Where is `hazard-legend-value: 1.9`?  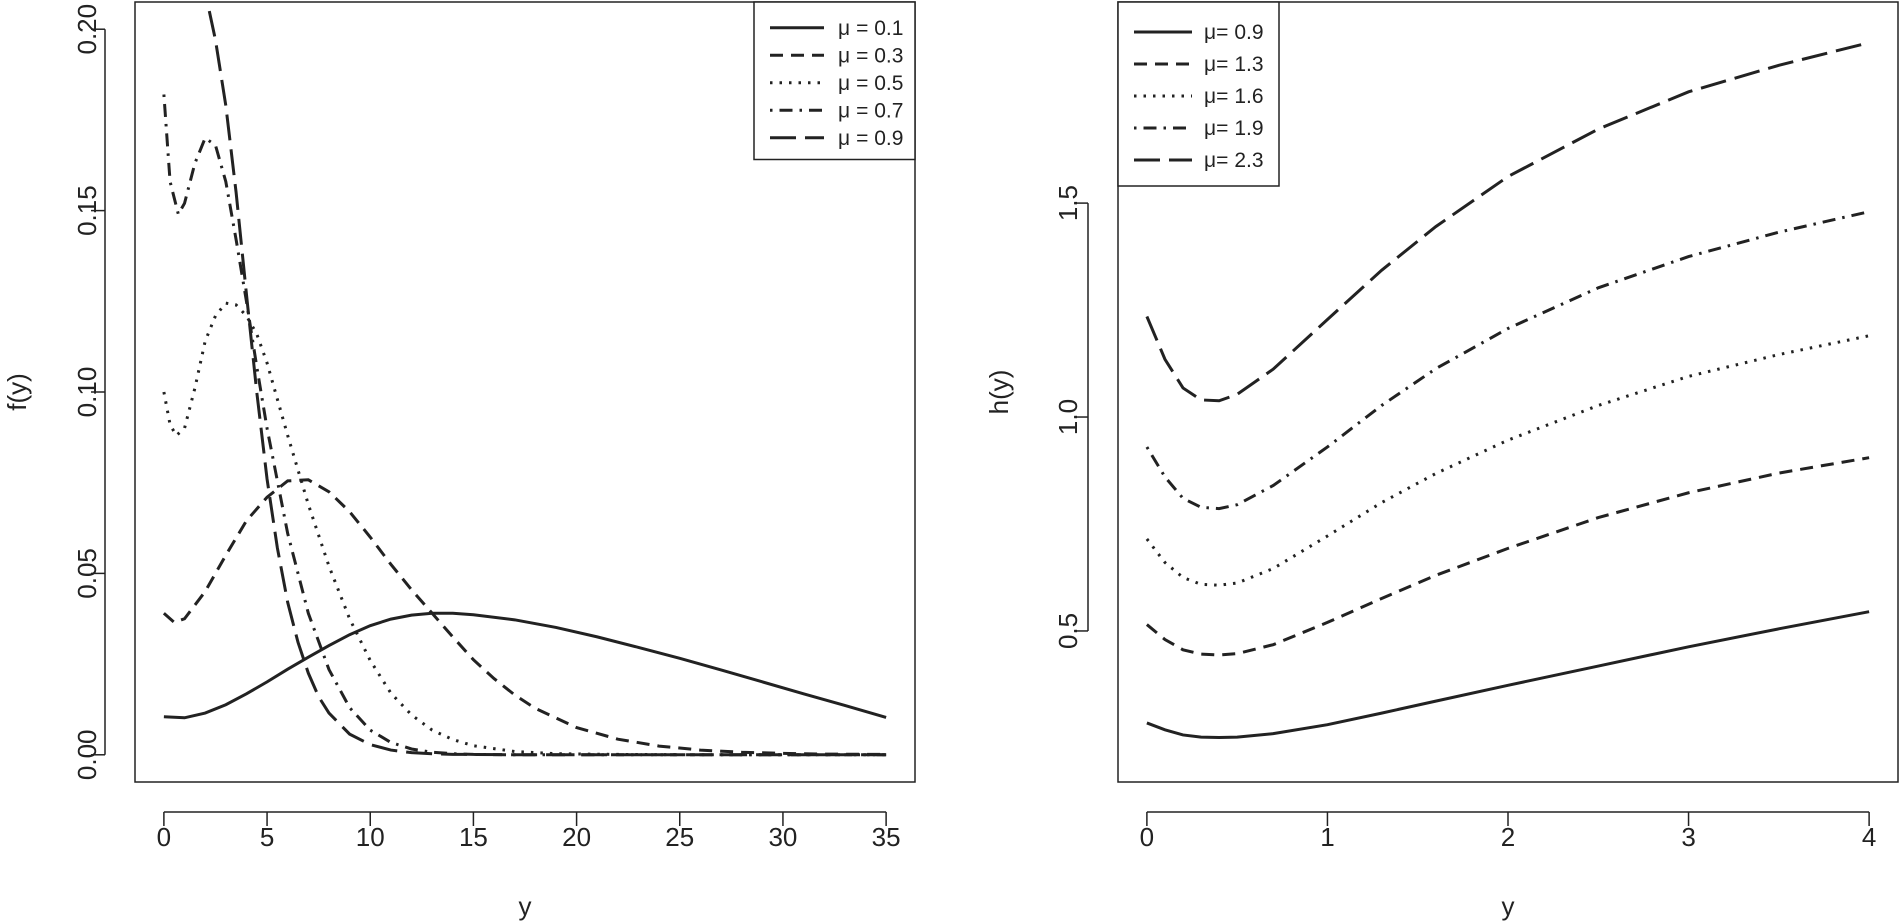
hazard-legend-value: 1.9 is located at coordinates (1248, 128).